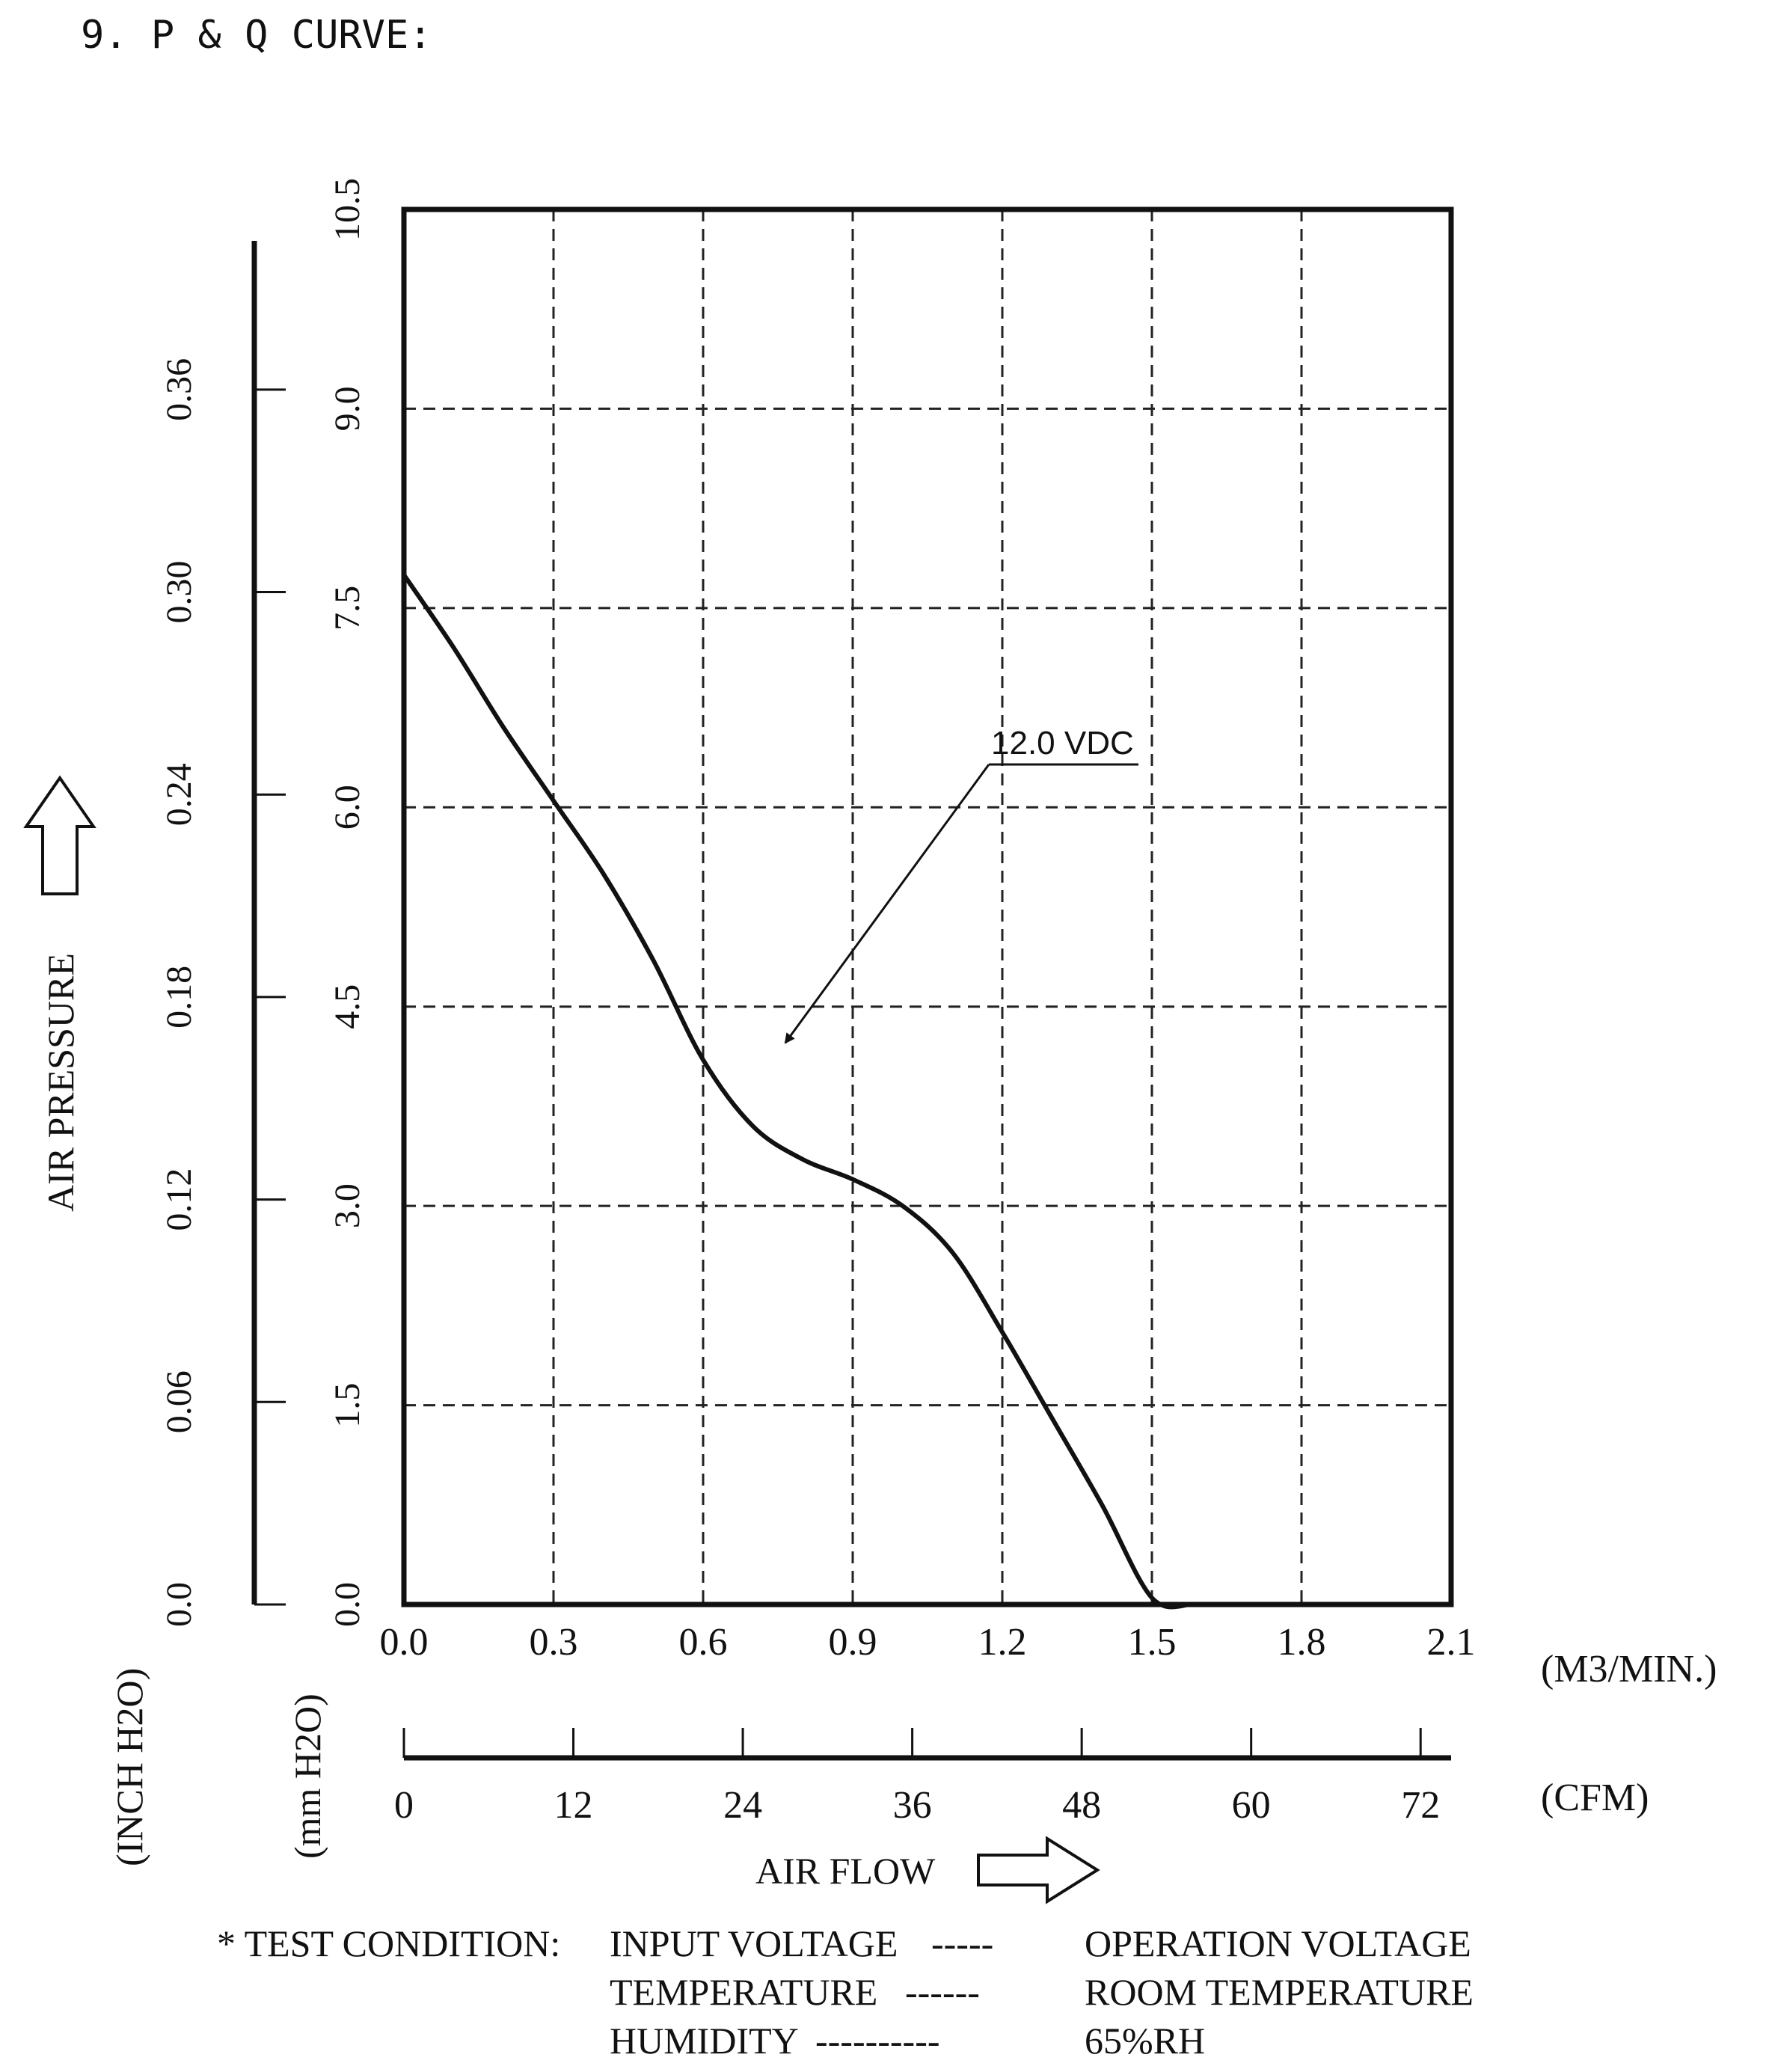 The width and height of the screenshot is (1769, 2072). I want to click on inch-unit-group: (INCH H2O), so click(129, 1767).